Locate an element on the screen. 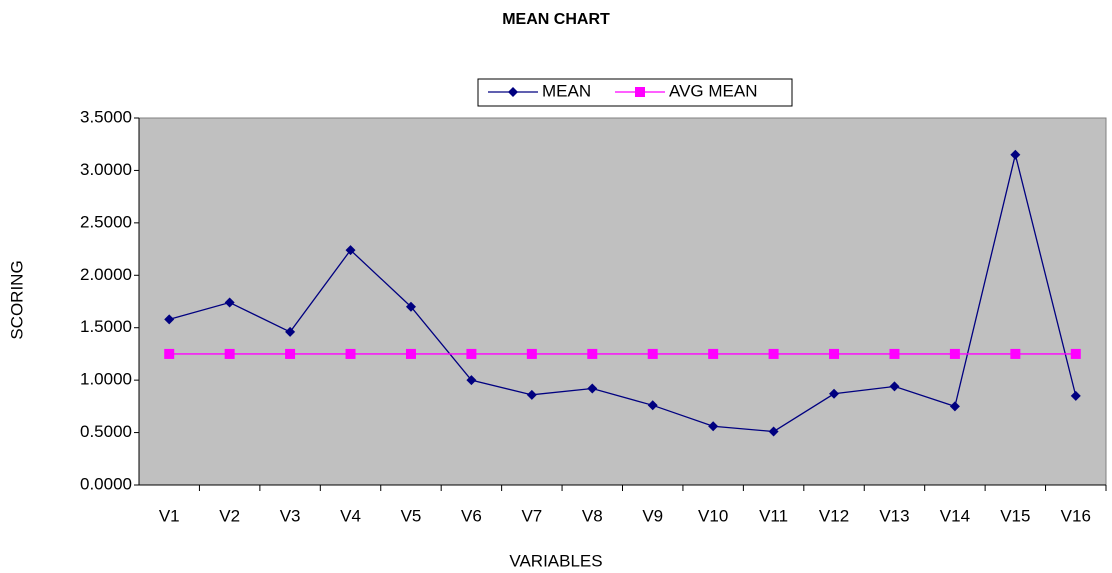 The image size is (1112, 573). x-tick-label: V16 is located at coordinates (1076, 515).